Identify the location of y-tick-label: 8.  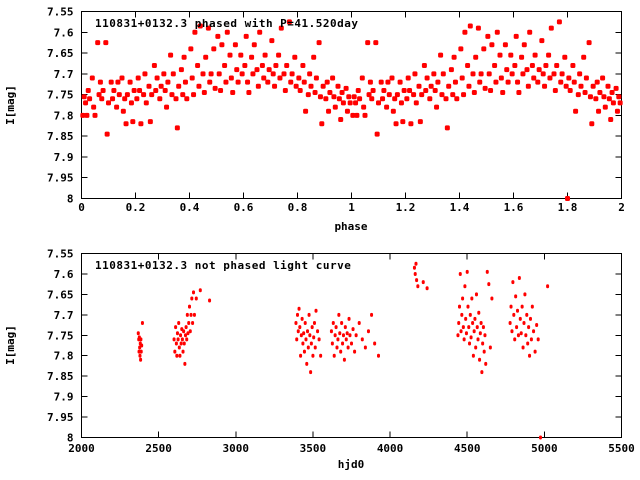
(70, 438).